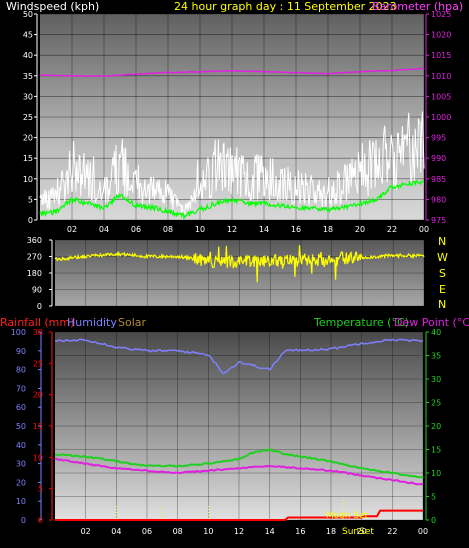 Image resolution: width=469 pixels, height=548 pixels. What do you see at coordinates (28, 138) in the screenshot?
I see `windspeed-tick-label: 20` at bounding box center [28, 138].